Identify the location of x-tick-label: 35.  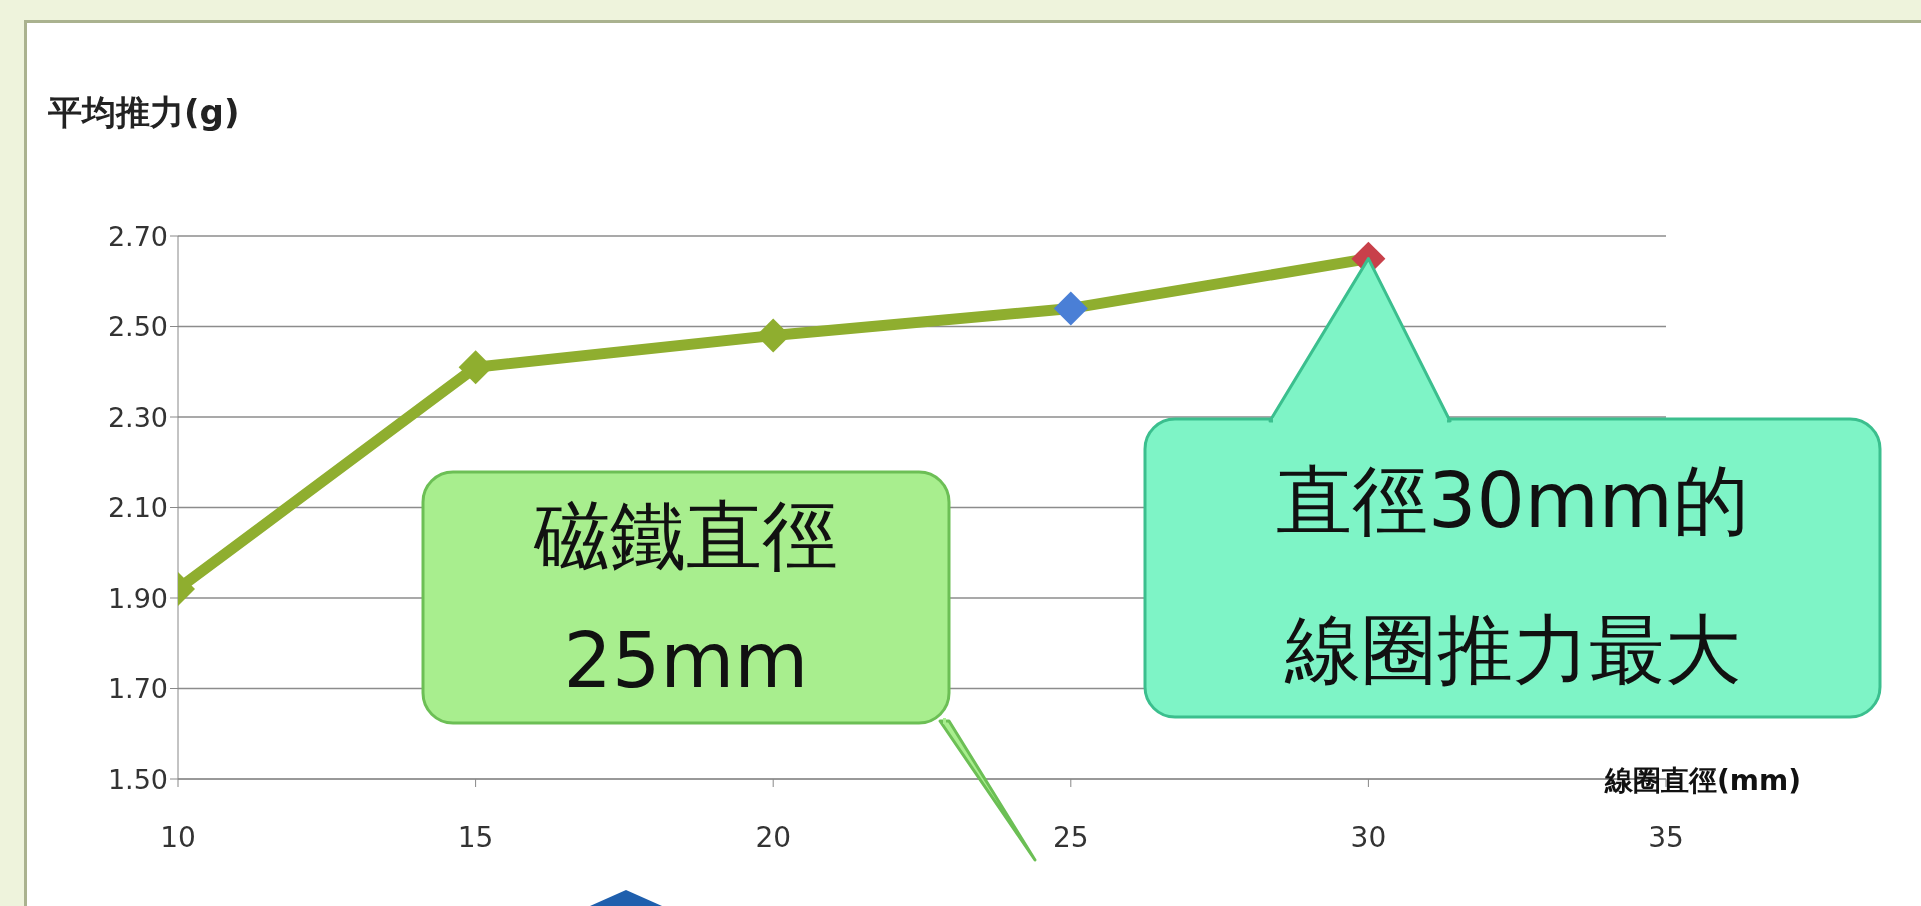
(1666, 837).